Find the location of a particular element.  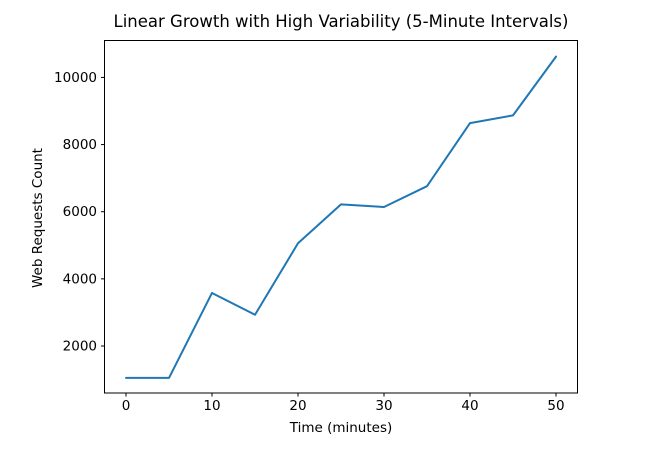

y-tick-label: 2000 is located at coordinates (80, 347).